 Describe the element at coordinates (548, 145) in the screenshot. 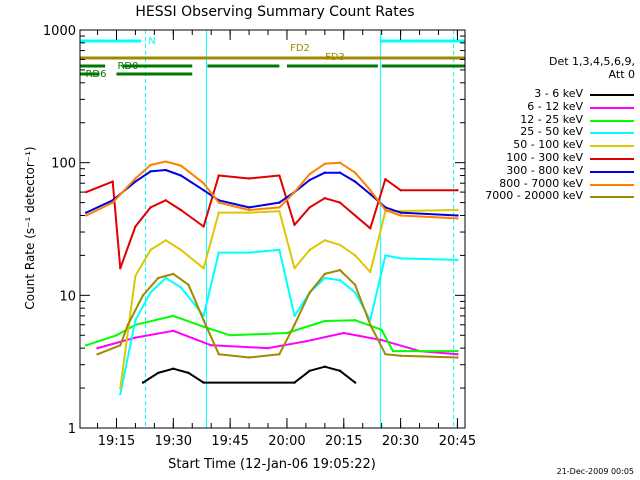

I see `legend-entry-label: 50 - 100 keV` at that location.